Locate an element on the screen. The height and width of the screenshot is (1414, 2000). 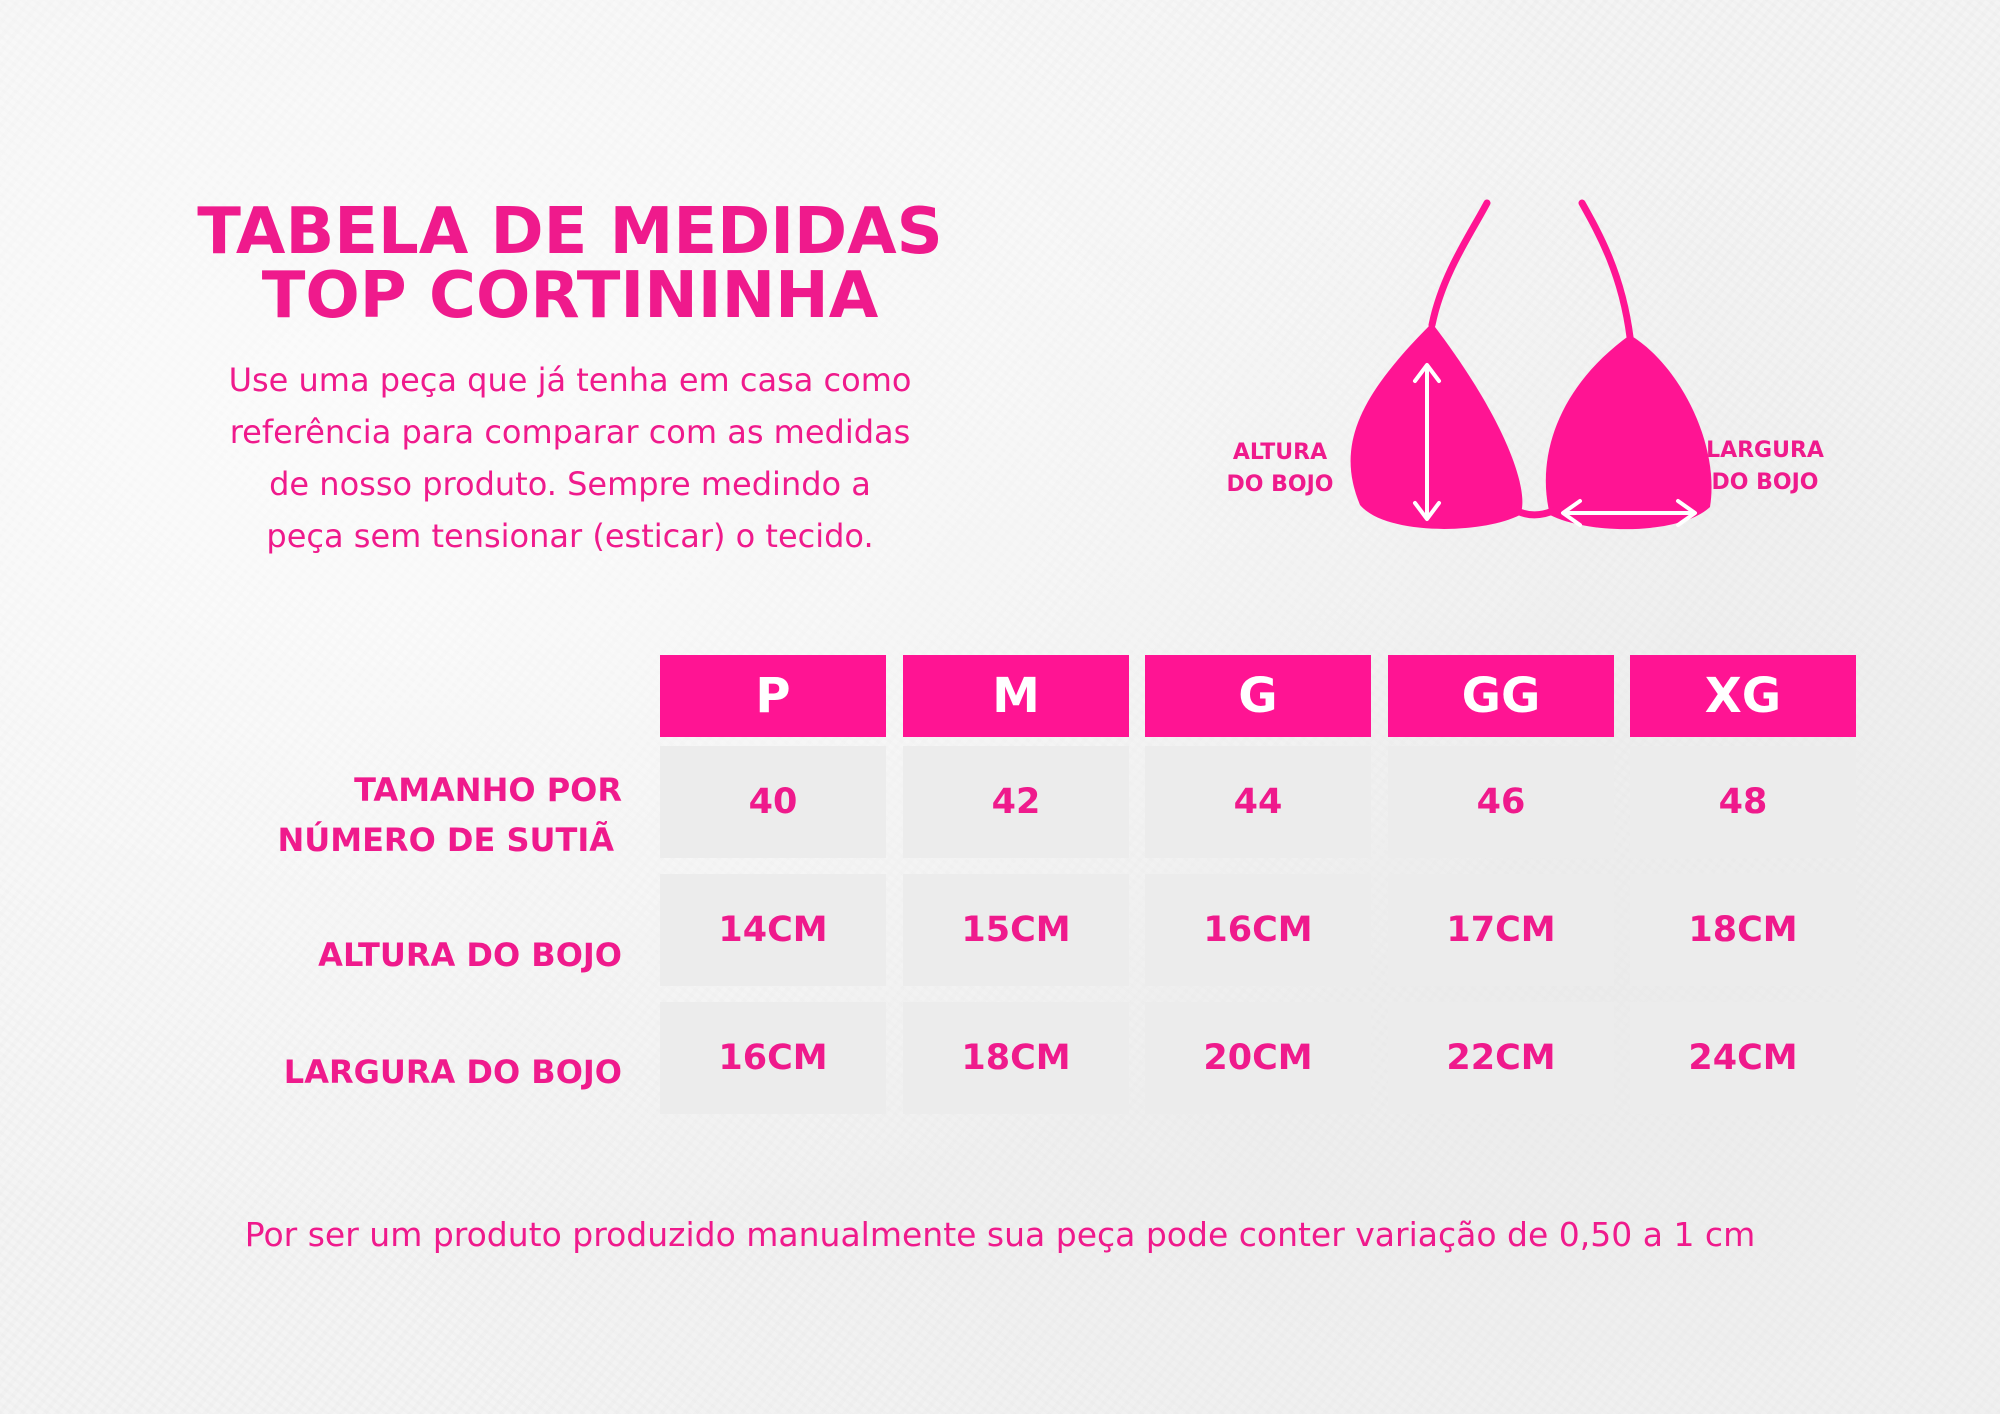
table-cell: 40 is located at coordinates (773, 802).